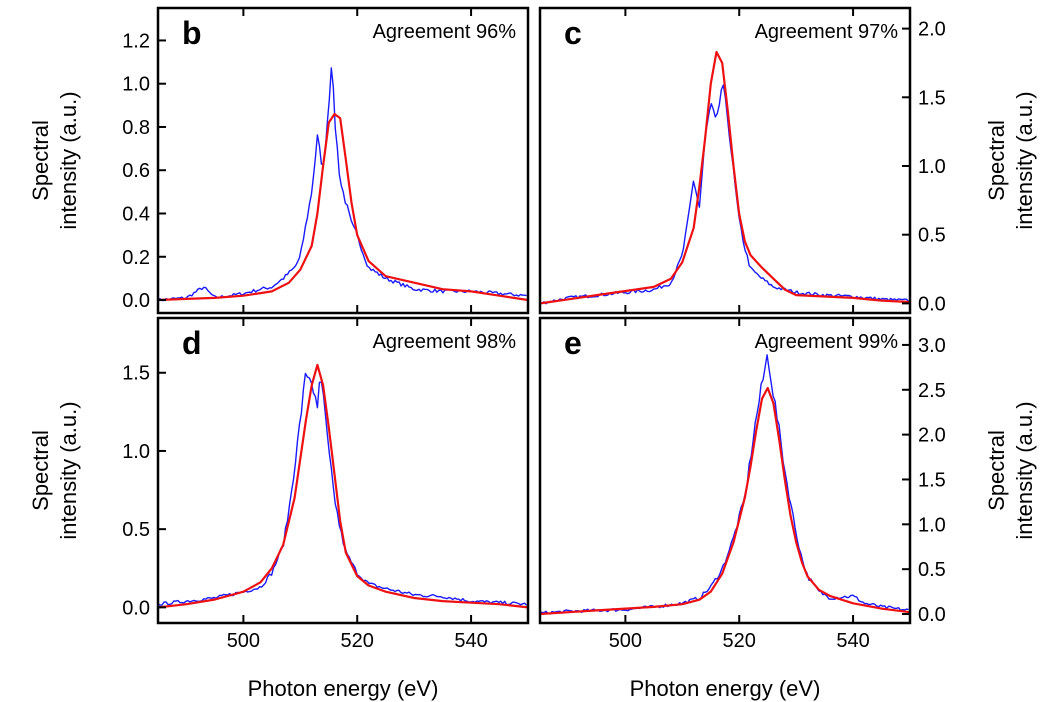 Image resolution: width=1064 pixels, height=702 pixels. I want to click on y-tick-label: 2.5, so click(932, 391).